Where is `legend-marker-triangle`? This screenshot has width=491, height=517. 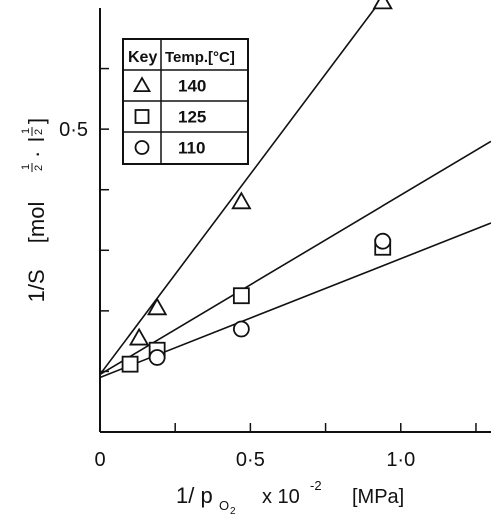 legend-marker-triangle is located at coordinates (142, 84).